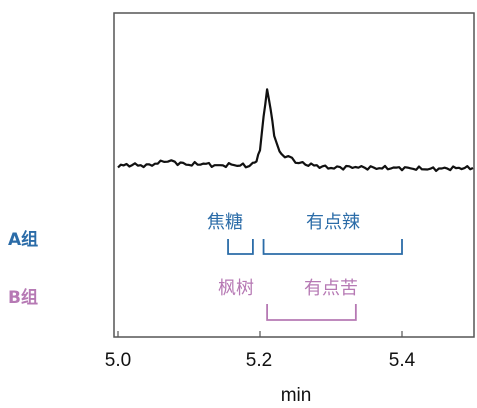 Image resolution: width=477 pixels, height=408 pixels. I want to click on bracket-label-slightly-bitter: 有点苦, so click(331, 288).